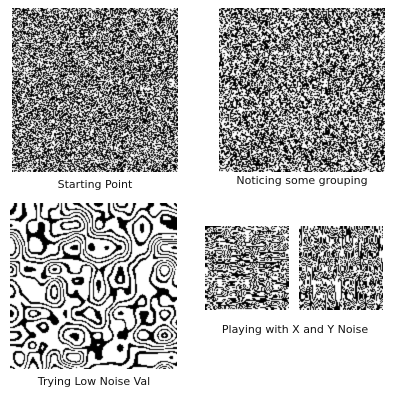  Describe the element at coordinates (302, 180) in the screenshot. I see `grouping-caption: Noticing some grouping` at that location.